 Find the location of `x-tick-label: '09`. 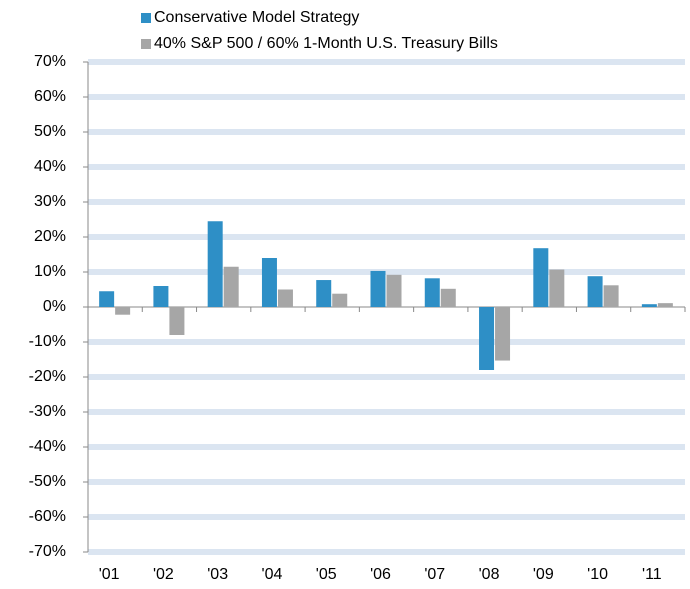

x-tick-label: '09 is located at coordinates (543, 574).